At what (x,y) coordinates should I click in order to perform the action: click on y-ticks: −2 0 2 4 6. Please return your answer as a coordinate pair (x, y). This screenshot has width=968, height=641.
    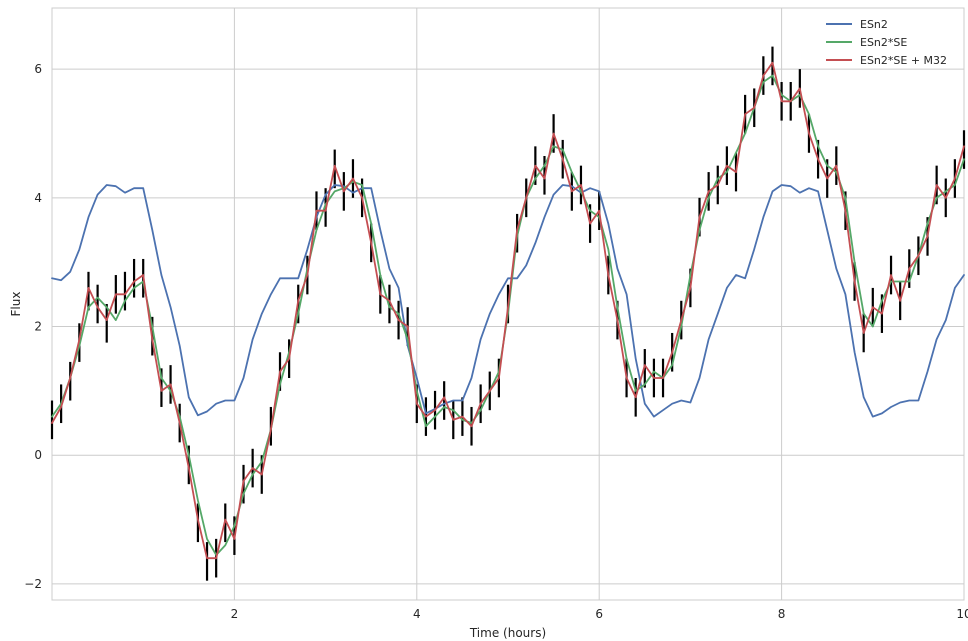
    Looking at the image, I should click on (33, 326).